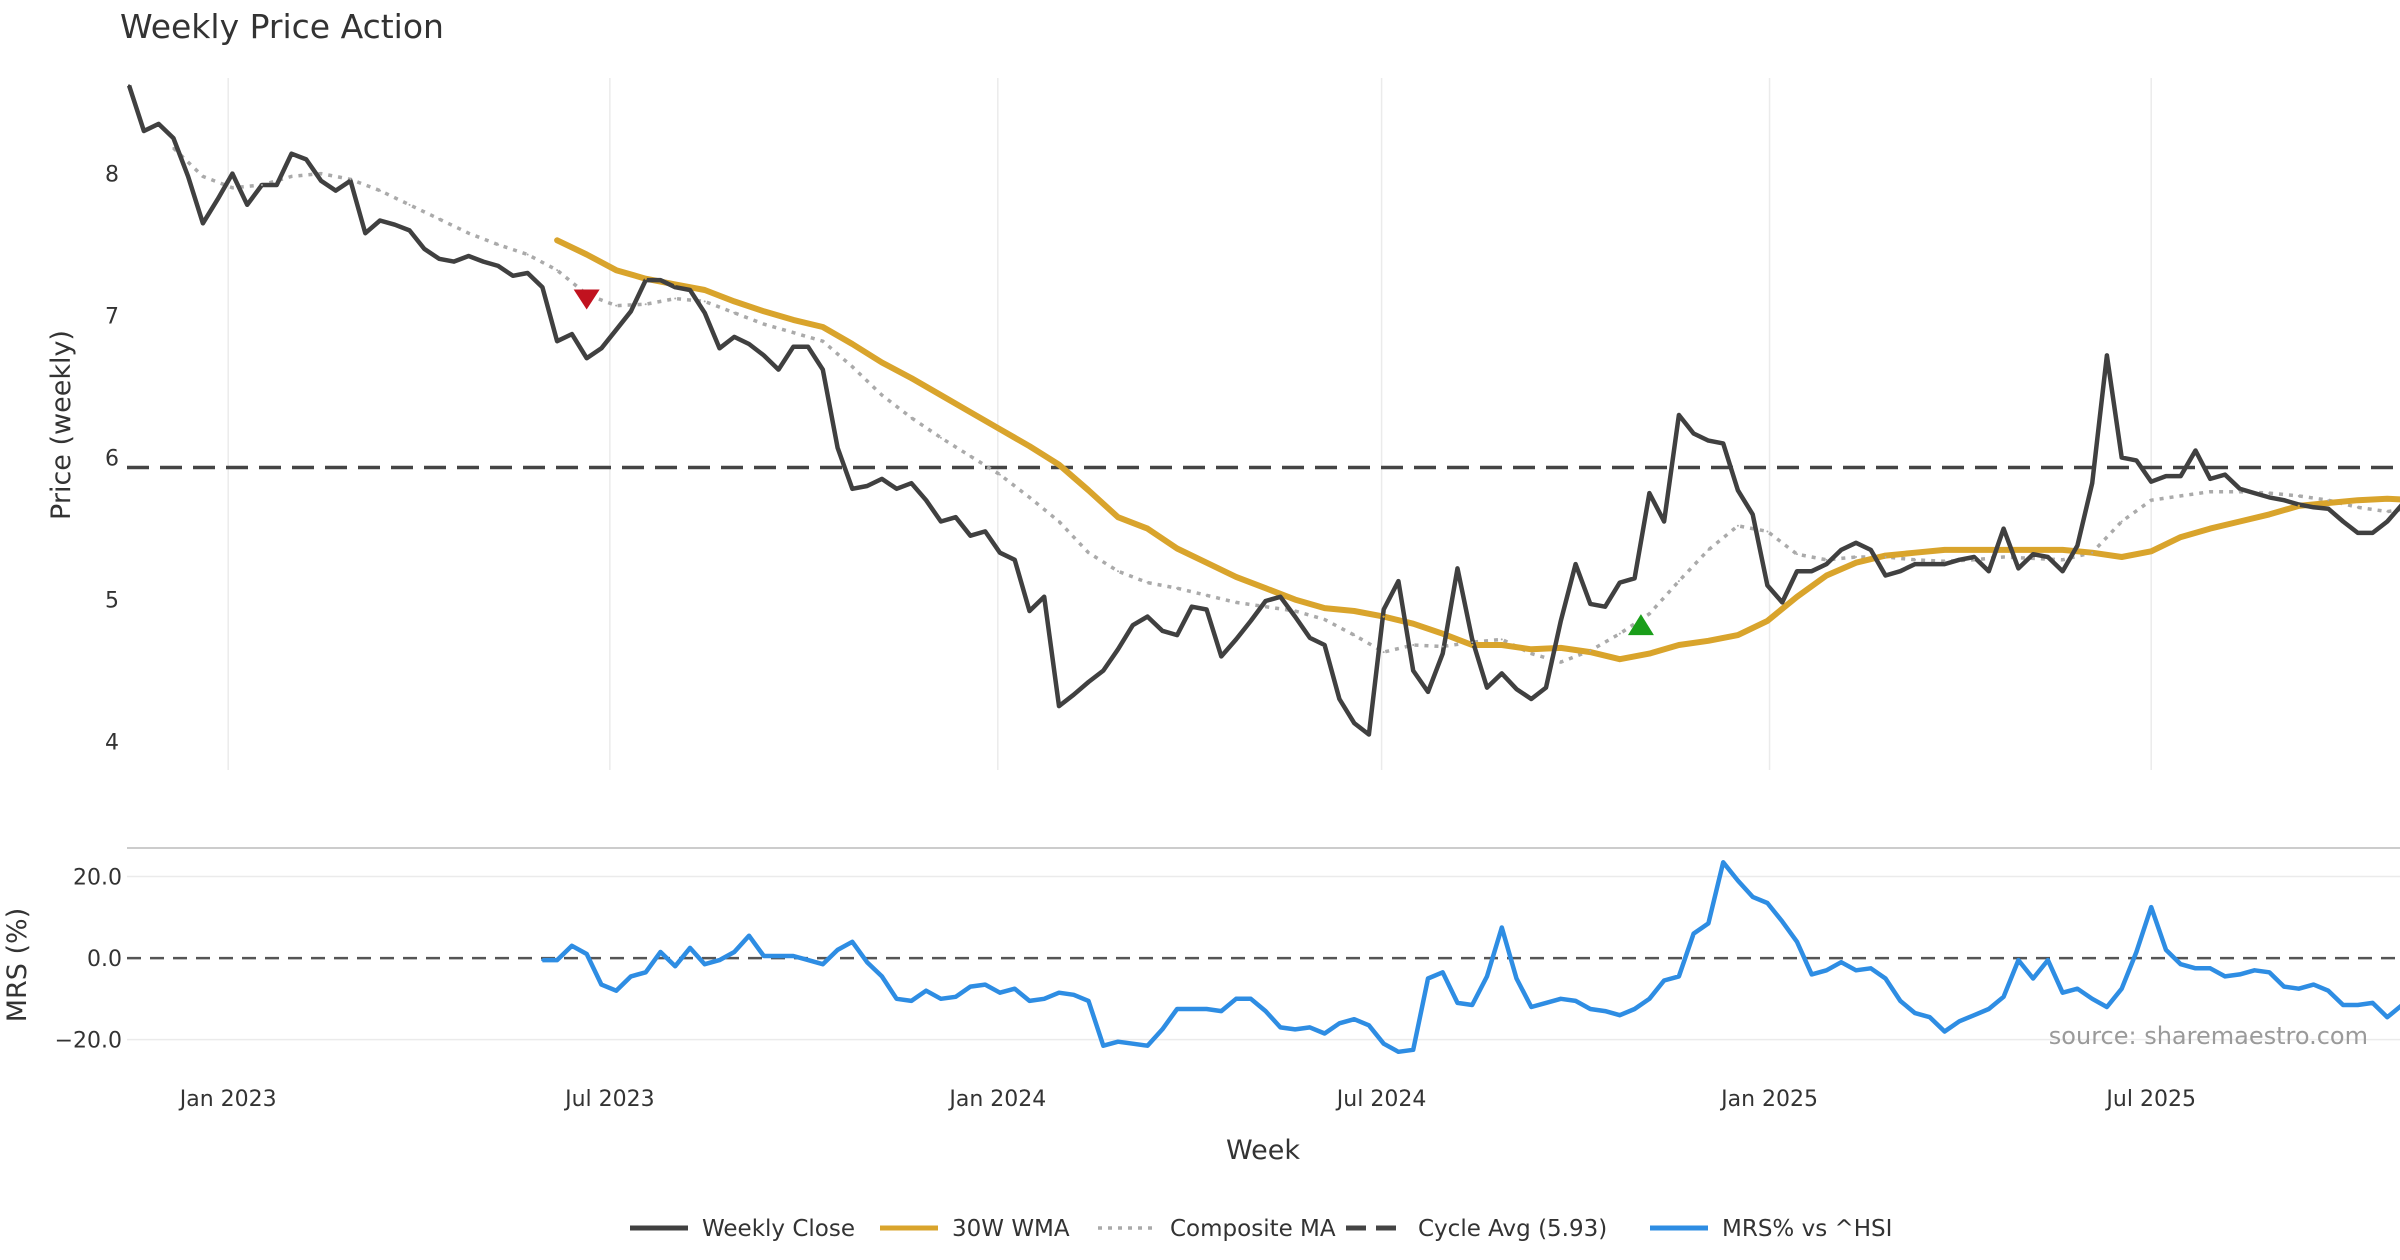 The width and height of the screenshot is (2400, 1260). I want to click on price-y-tick-label: 5, so click(112, 601).